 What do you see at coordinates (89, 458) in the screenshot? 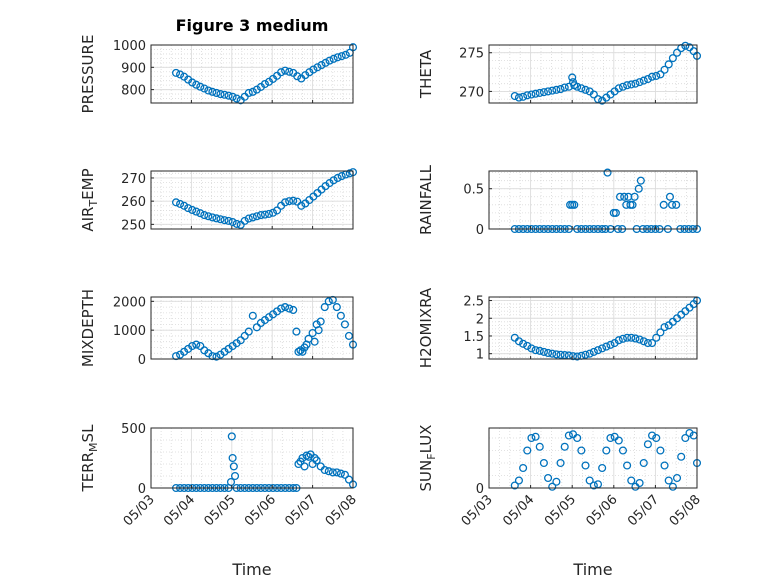
I see `y-axis-label: TERRMSL` at bounding box center [89, 458].